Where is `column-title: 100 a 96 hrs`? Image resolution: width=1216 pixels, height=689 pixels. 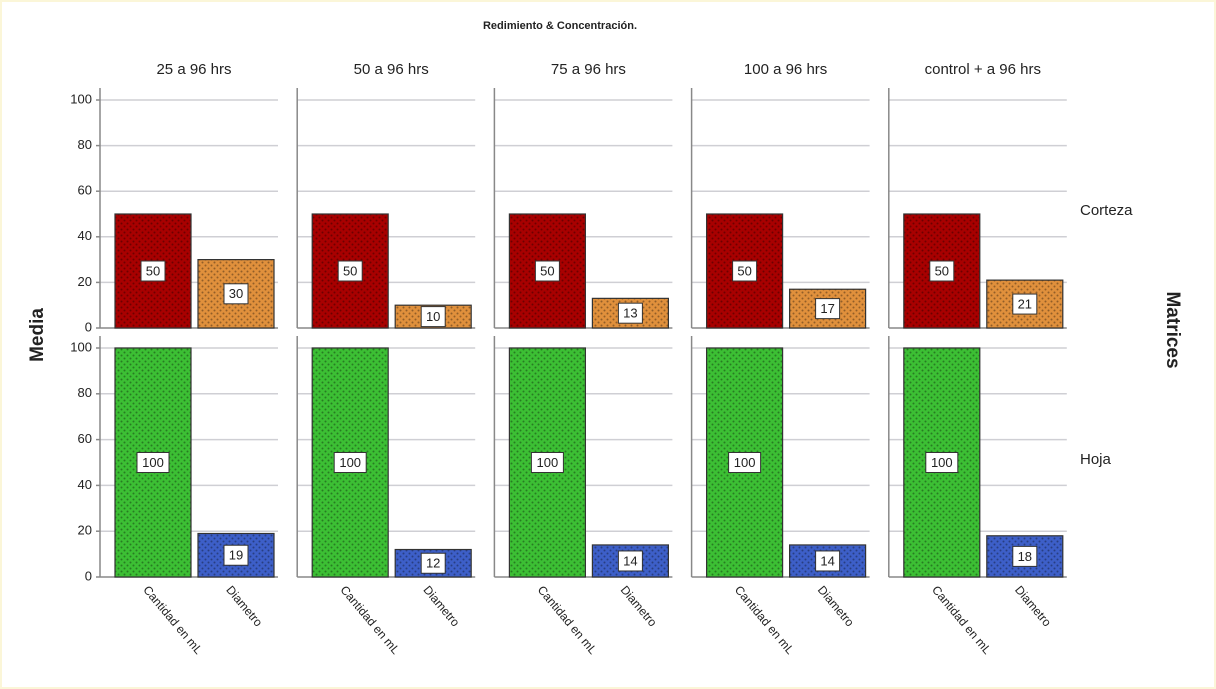
column-title: 100 a 96 hrs is located at coordinates (785, 69).